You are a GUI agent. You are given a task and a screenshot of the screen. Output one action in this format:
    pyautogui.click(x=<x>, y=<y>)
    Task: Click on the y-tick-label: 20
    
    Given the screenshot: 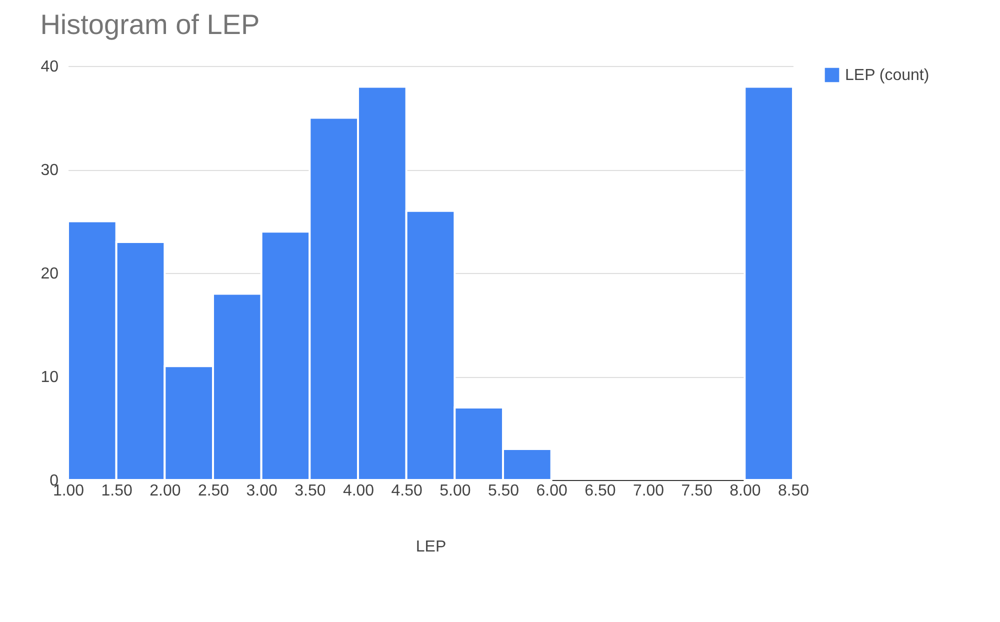 What is the action you would take?
    pyautogui.click(x=49, y=274)
    